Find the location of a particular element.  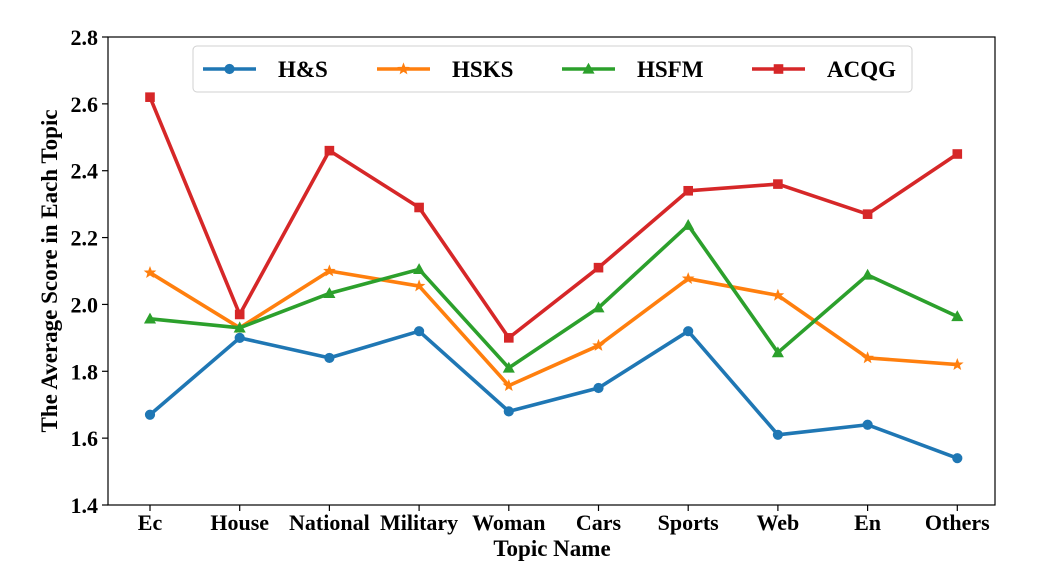

legend-box is located at coordinates (552, 69).